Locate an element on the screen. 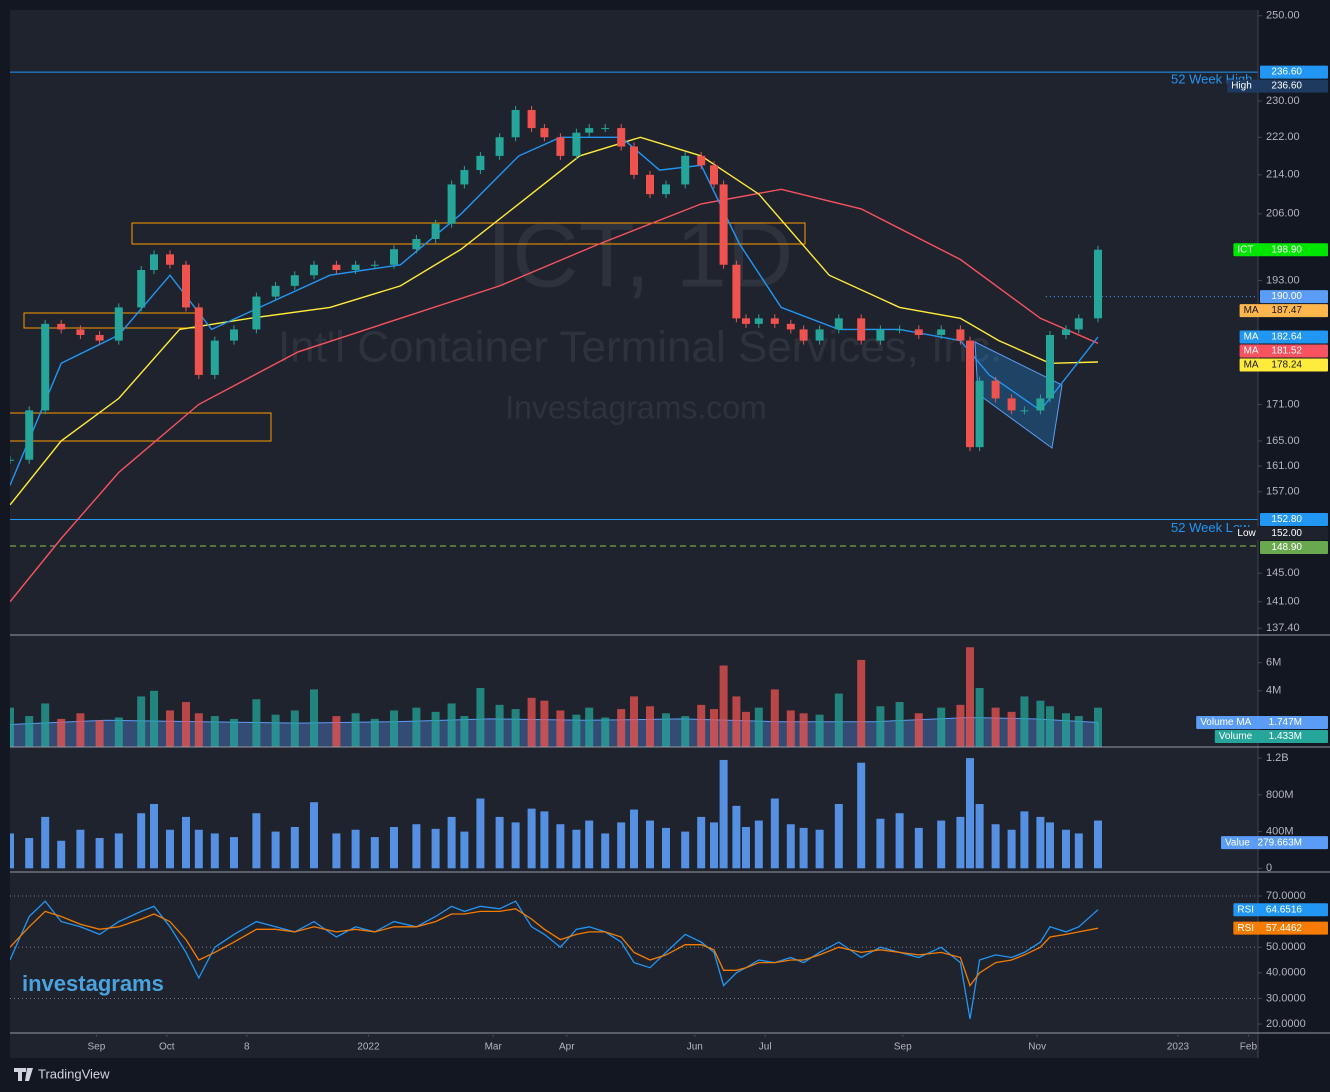 This screenshot has height=1092, width=1330. x-tick-label: Apr is located at coordinates (567, 1047).